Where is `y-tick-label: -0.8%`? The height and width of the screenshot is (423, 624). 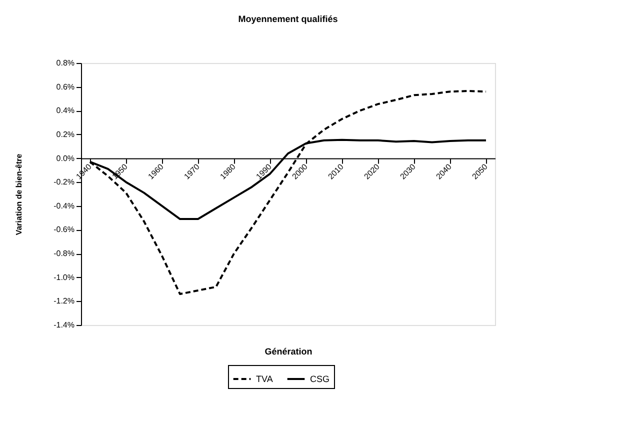
y-tick-label: -0.8% is located at coordinates (64, 253).